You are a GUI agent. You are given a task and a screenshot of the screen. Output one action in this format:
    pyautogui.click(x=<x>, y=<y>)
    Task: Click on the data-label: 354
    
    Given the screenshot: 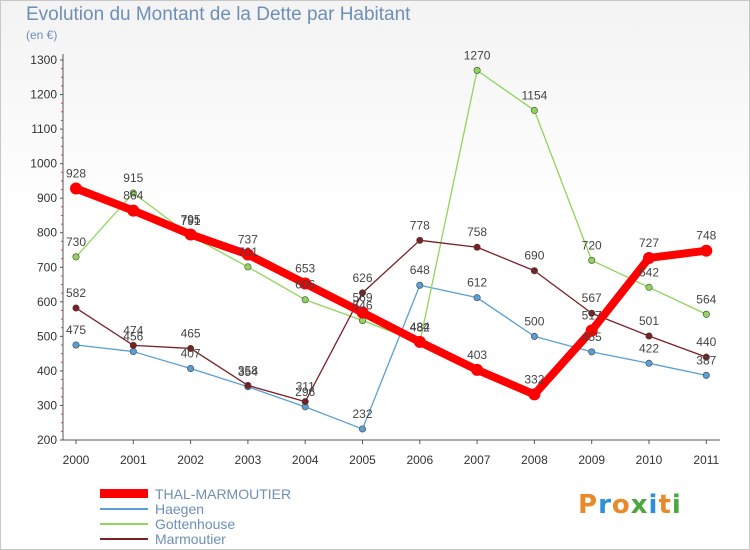 What is the action you would take?
    pyautogui.click(x=248, y=372)
    